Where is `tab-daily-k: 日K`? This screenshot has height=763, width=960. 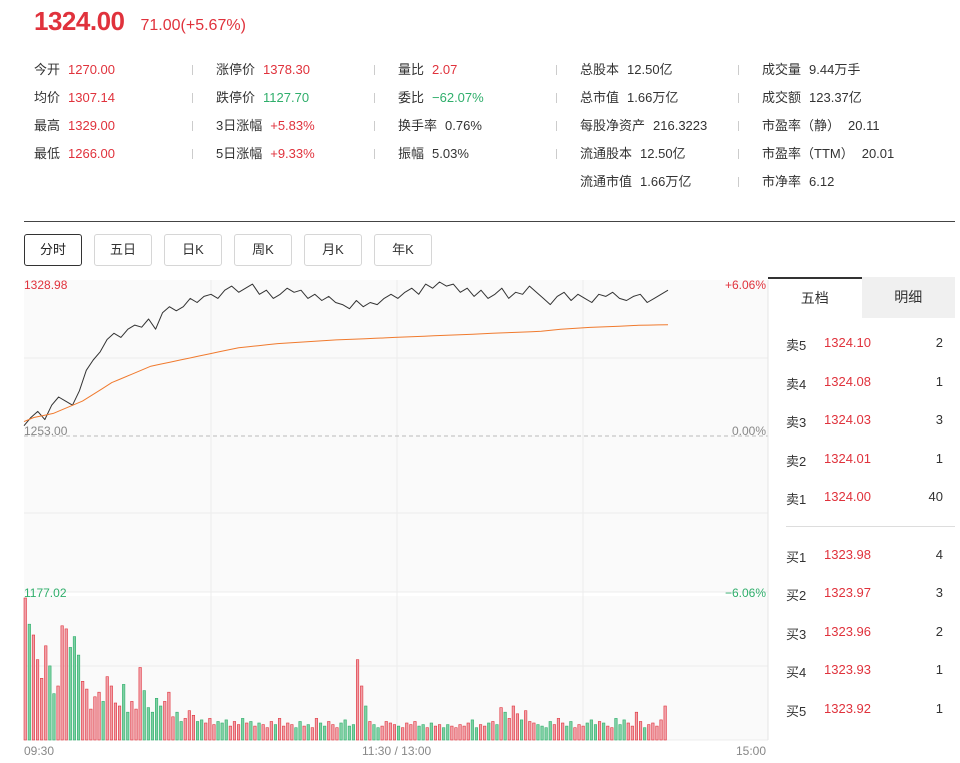
tab-daily-k: 日K is located at coordinates (193, 250).